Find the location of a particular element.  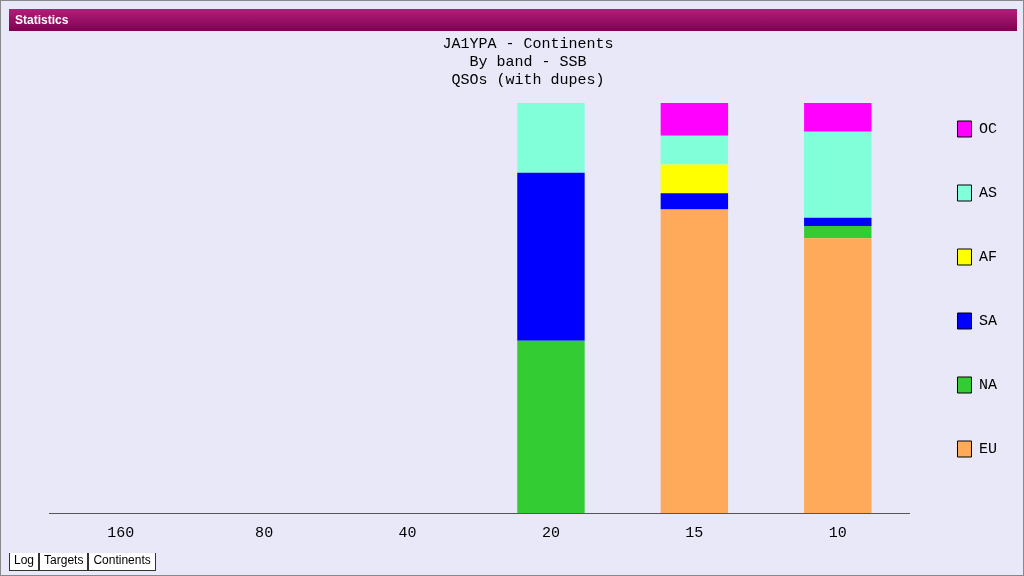

legend-label: AS is located at coordinates (988, 193).